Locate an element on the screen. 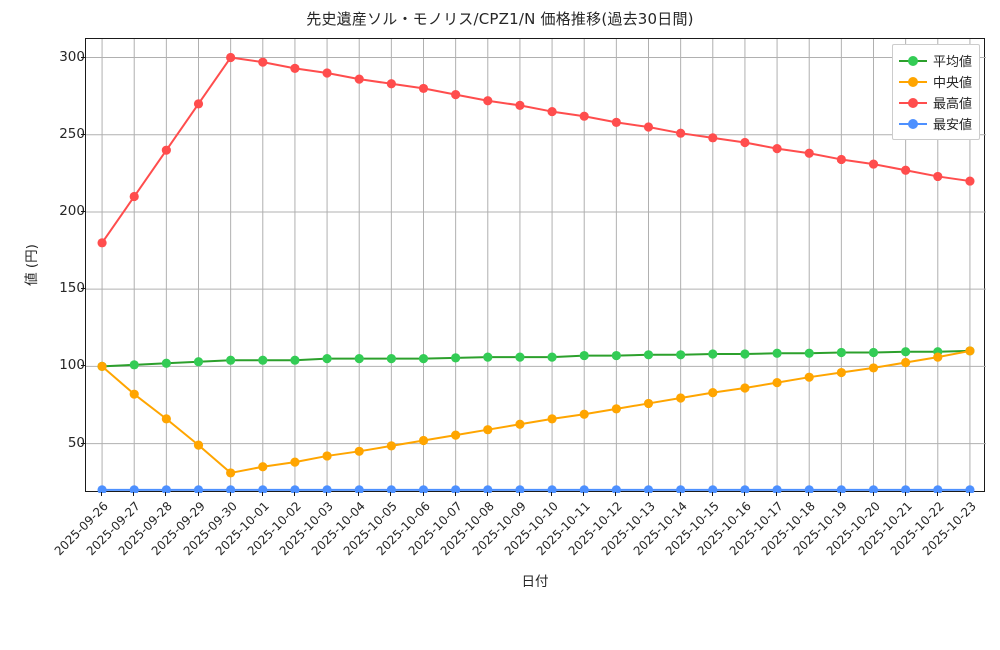  y-axis-tick-label: 250 is located at coordinates (72, 133).